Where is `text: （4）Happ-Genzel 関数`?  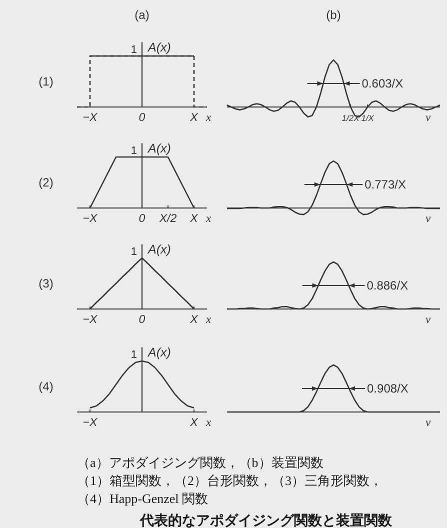 text: （4）Happ-Genzel 関数 is located at coordinates (142, 498).